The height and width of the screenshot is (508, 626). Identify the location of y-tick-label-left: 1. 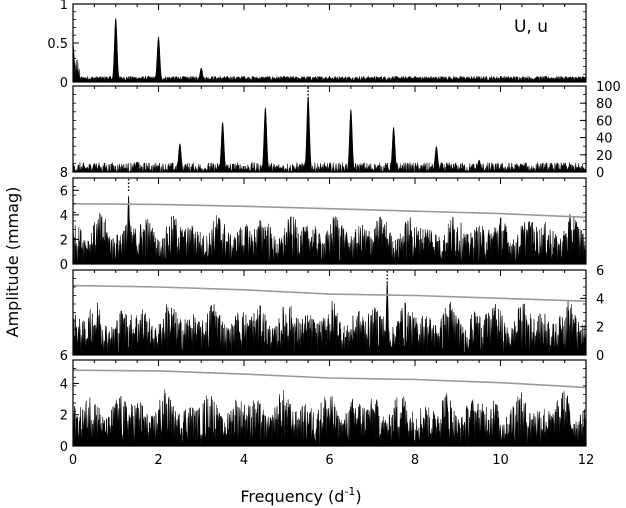
(64, 6).